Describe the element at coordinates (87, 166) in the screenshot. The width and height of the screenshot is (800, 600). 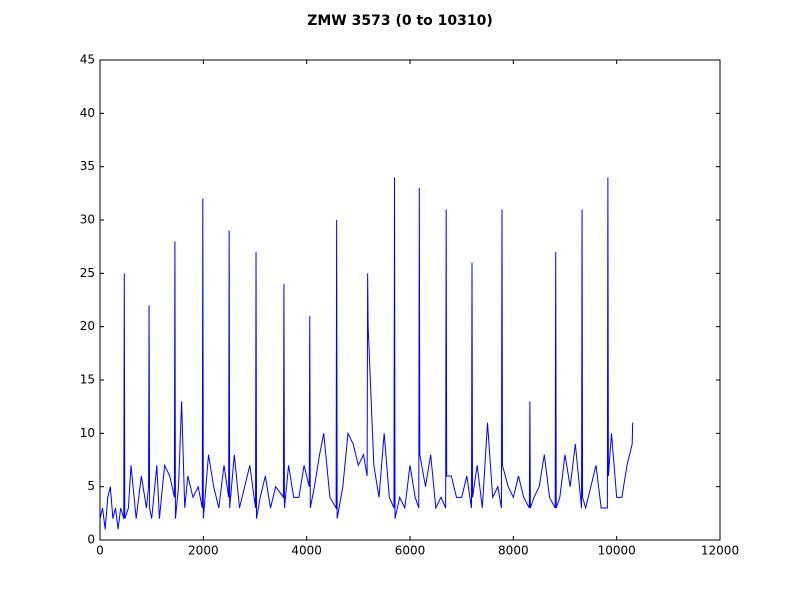
I see `y-tick-label: 35` at that location.